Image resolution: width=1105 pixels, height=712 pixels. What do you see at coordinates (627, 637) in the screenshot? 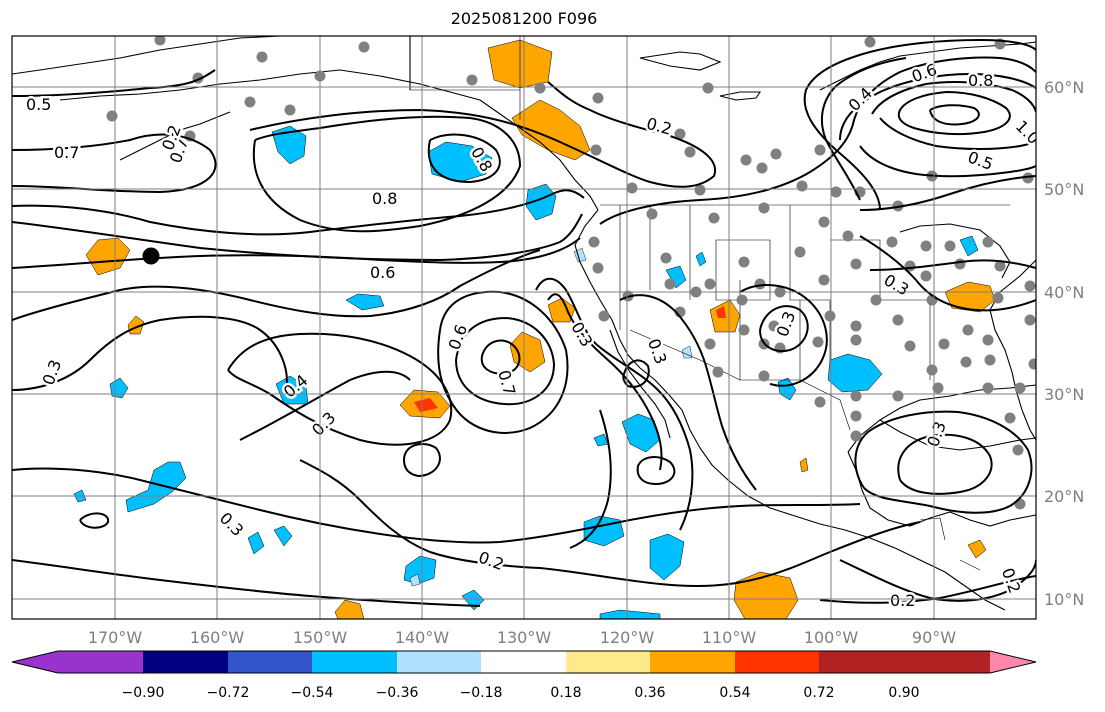
I see `lon-label: 120°W` at bounding box center [627, 637].